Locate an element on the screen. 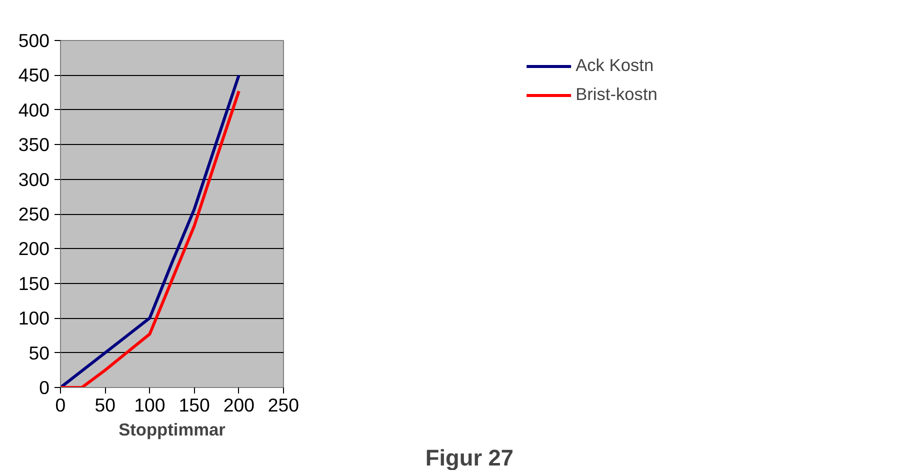 This screenshot has height=476, width=906. y-tick-label: 450 is located at coordinates (34, 75).